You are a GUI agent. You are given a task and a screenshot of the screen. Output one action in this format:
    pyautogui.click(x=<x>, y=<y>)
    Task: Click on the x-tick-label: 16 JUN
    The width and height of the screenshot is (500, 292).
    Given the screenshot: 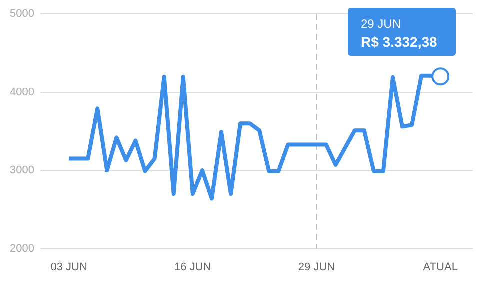 What is the action you would take?
    pyautogui.click(x=193, y=267)
    